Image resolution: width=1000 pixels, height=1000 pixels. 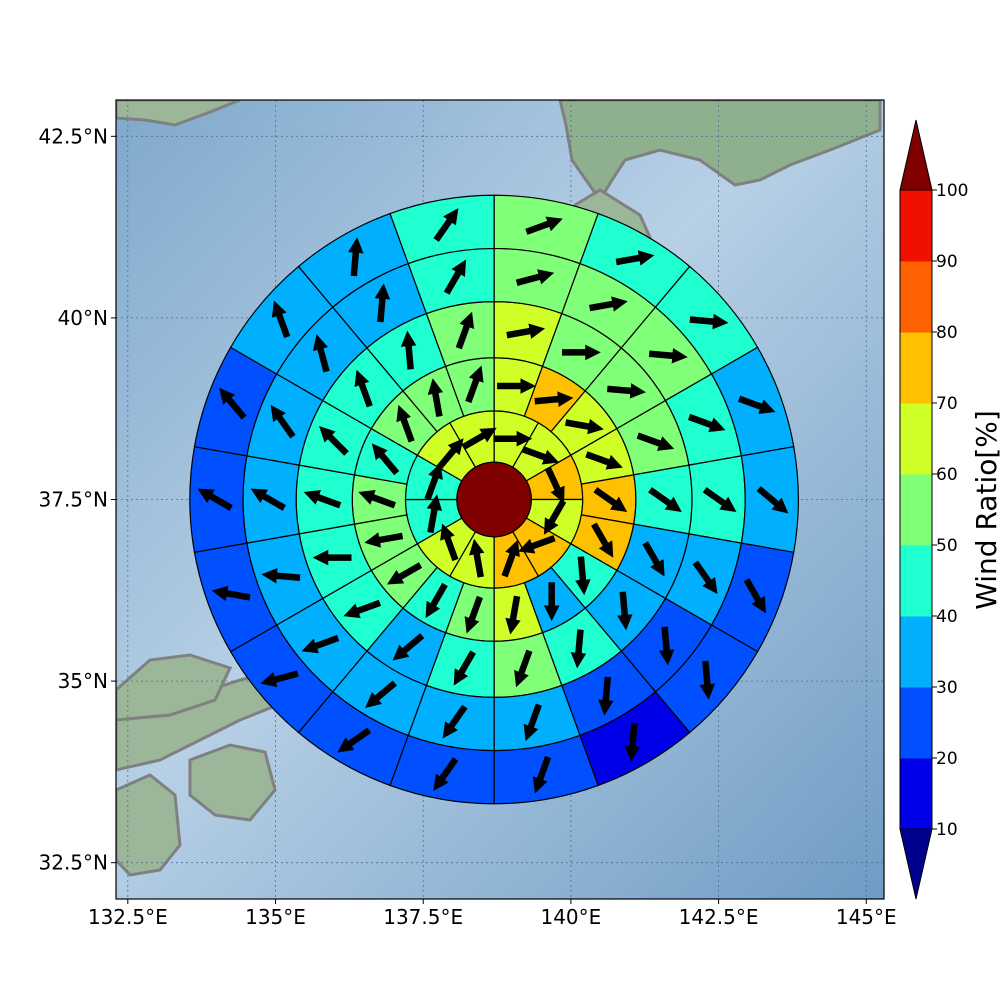 I want to click on x-tick-label: 145°E, so click(x=866, y=917).